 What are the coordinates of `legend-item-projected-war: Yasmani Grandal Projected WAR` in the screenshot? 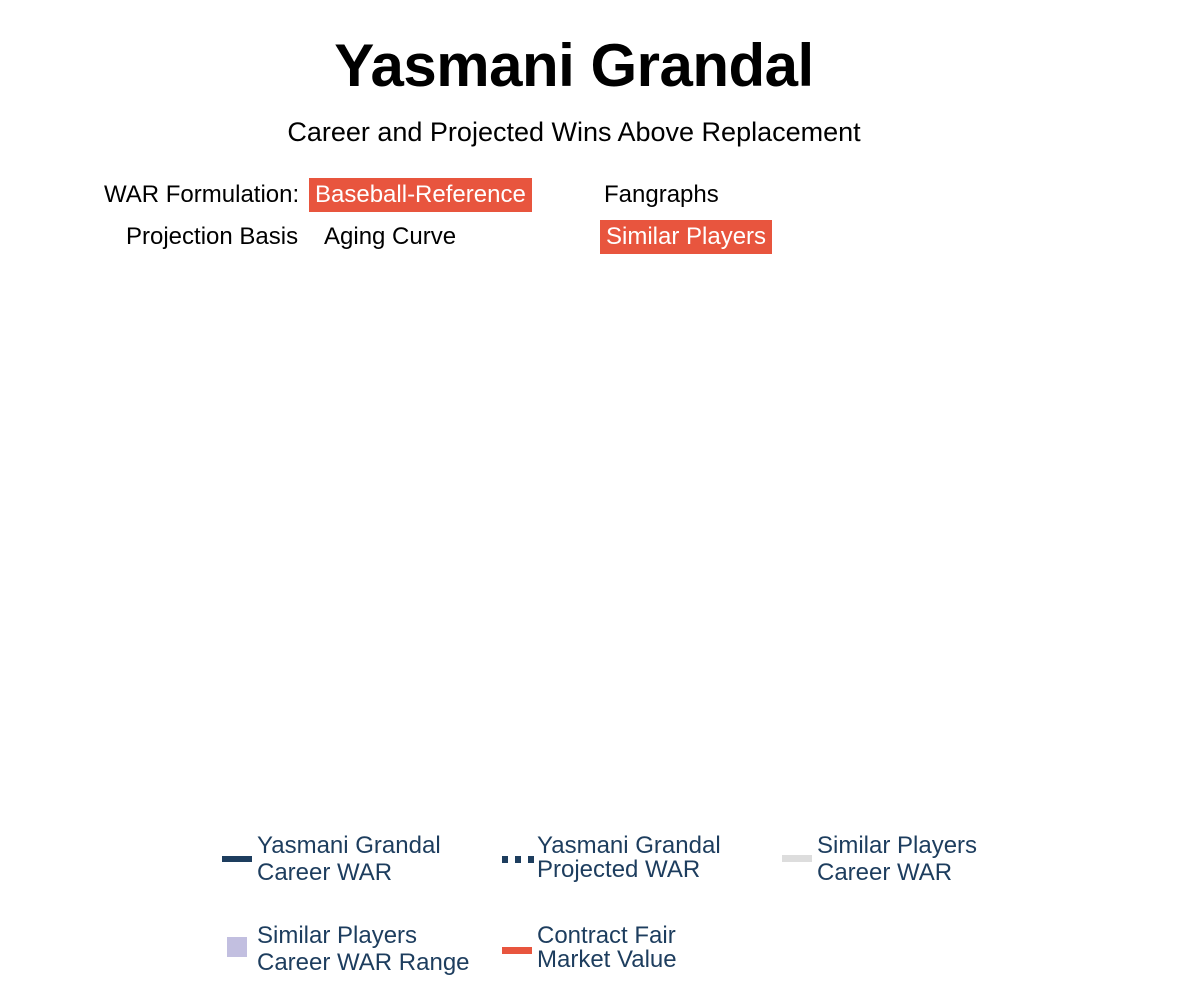 It's located at (632, 864).